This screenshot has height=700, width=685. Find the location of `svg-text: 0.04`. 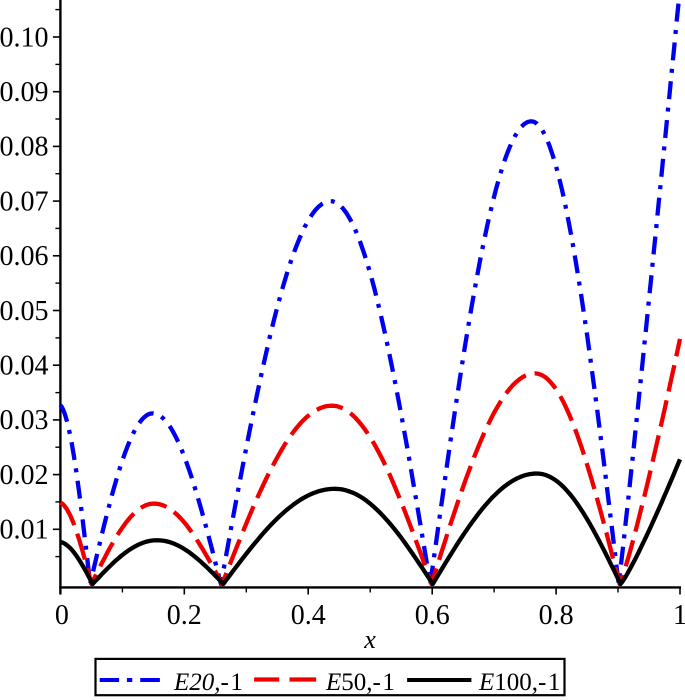

svg-text: 0.04 is located at coordinates (24, 366).